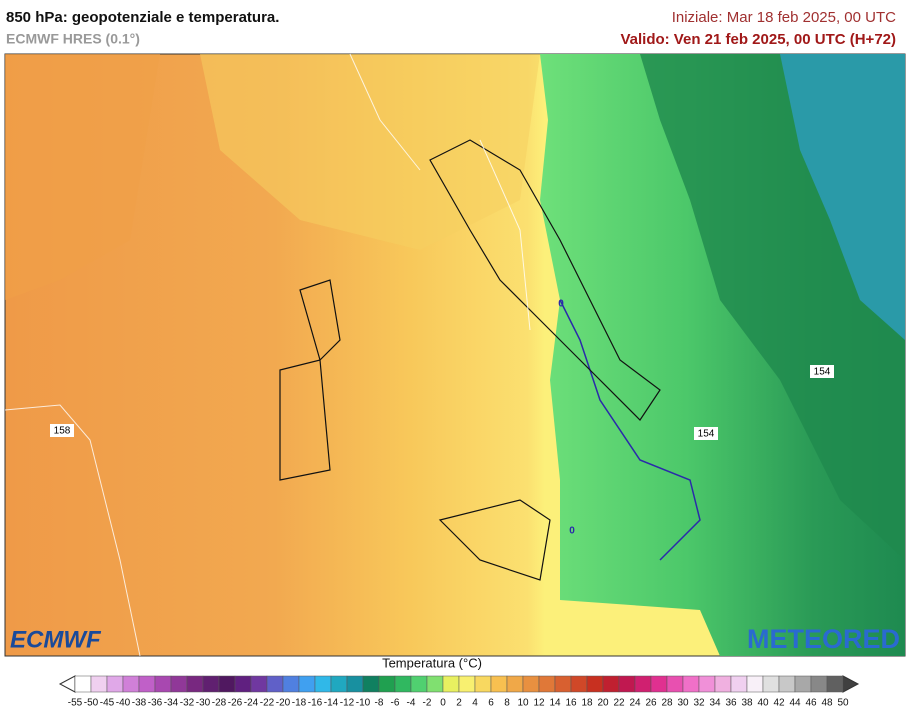 Image resolution: width=910 pixels, height=715 pixels. What do you see at coordinates (763, 703) in the screenshot?
I see `colorbar-tick-label: 40` at bounding box center [763, 703].